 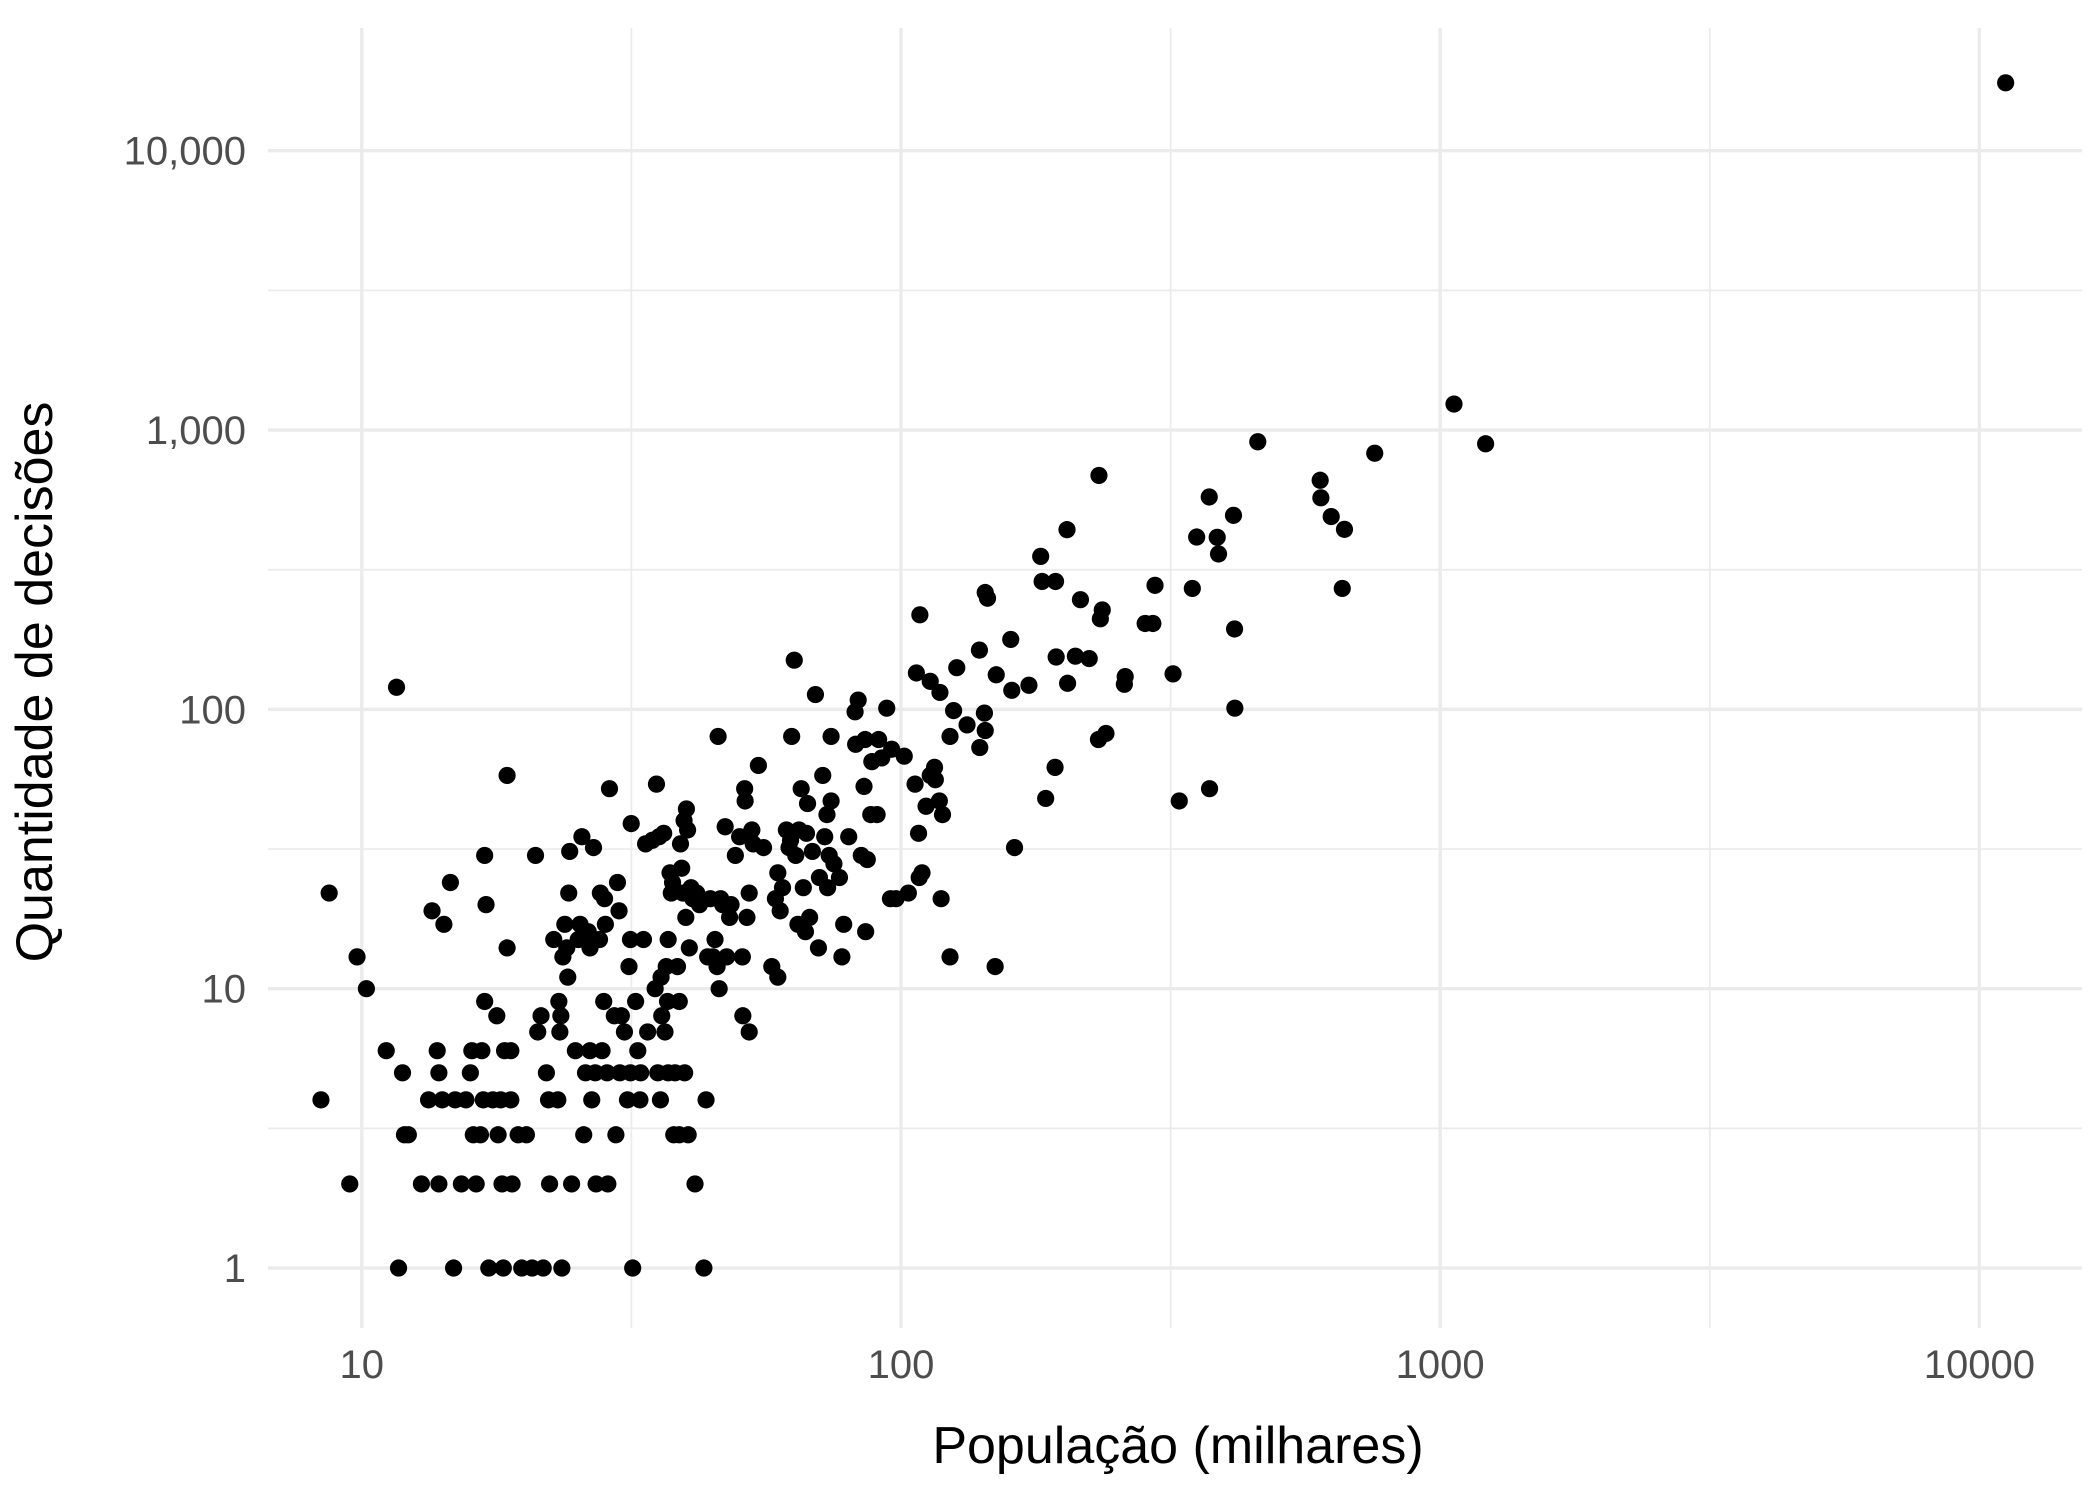 What do you see at coordinates (224, 990) in the screenshot?
I see `y-tick-label: 10` at bounding box center [224, 990].